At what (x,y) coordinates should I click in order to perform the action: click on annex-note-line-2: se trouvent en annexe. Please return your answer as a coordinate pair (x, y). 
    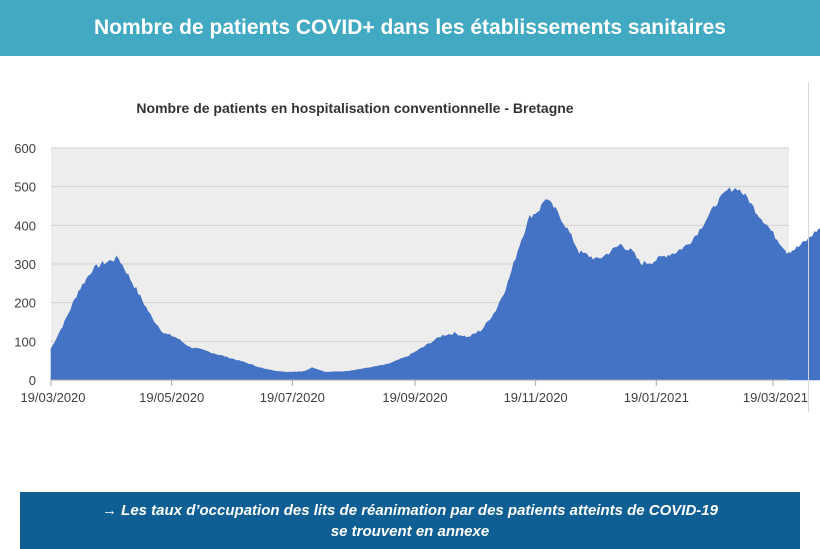
    Looking at the image, I should click on (410, 531).